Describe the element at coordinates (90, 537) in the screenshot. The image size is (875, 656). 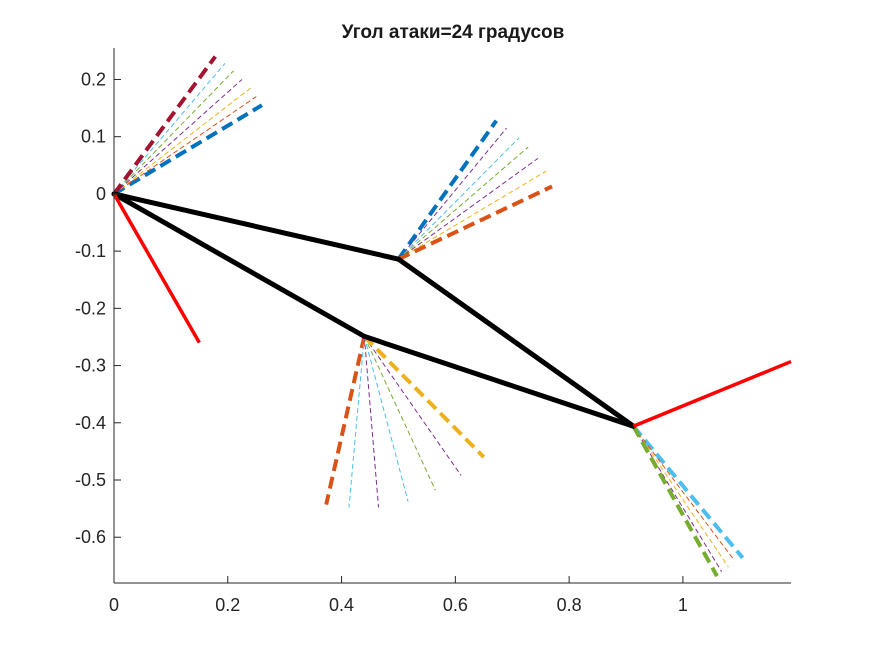
I see `y-tick-label-8: -0.6` at that location.